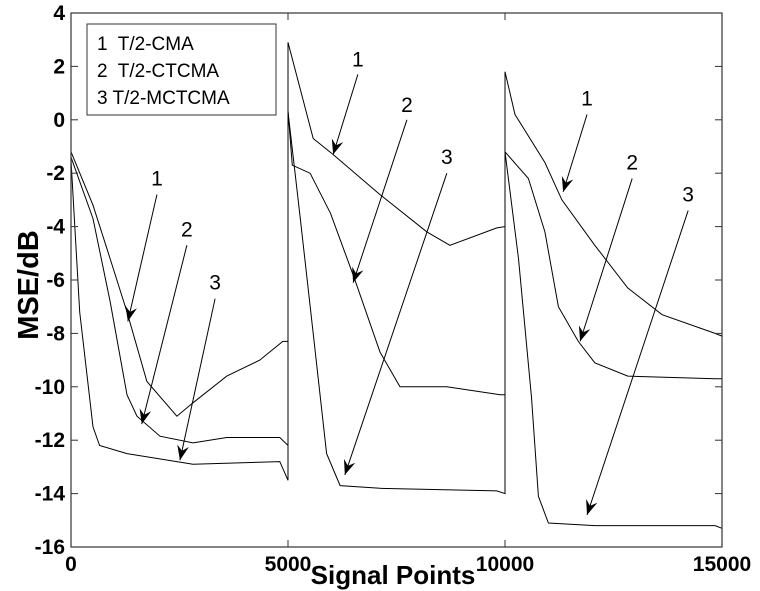  Describe the element at coordinates (288, 564) in the screenshot. I see `x-tick-label: 5000` at that location.